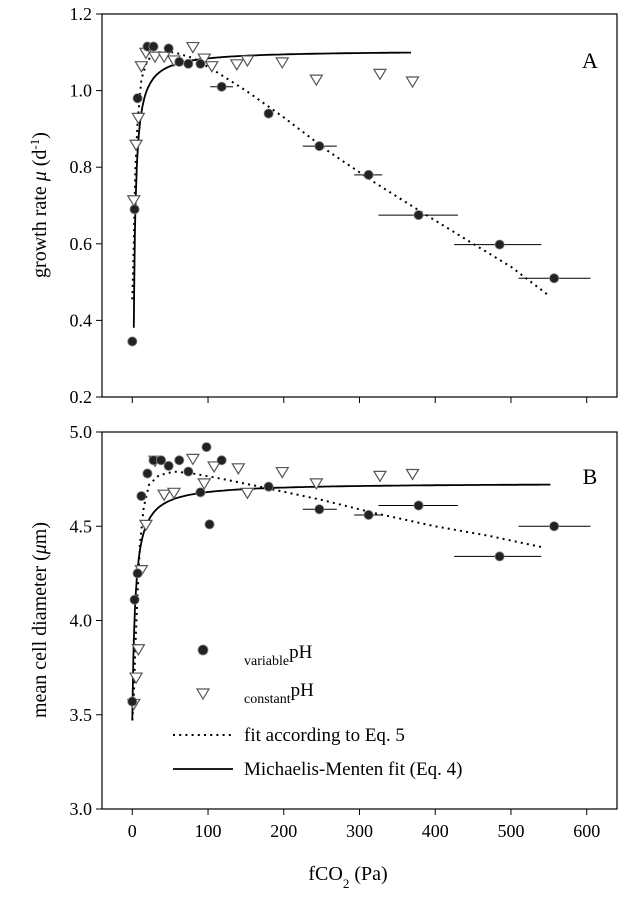 The width and height of the screenshot is (623, 911). I want to click on x-tick-label: 600, so click(586, 831).